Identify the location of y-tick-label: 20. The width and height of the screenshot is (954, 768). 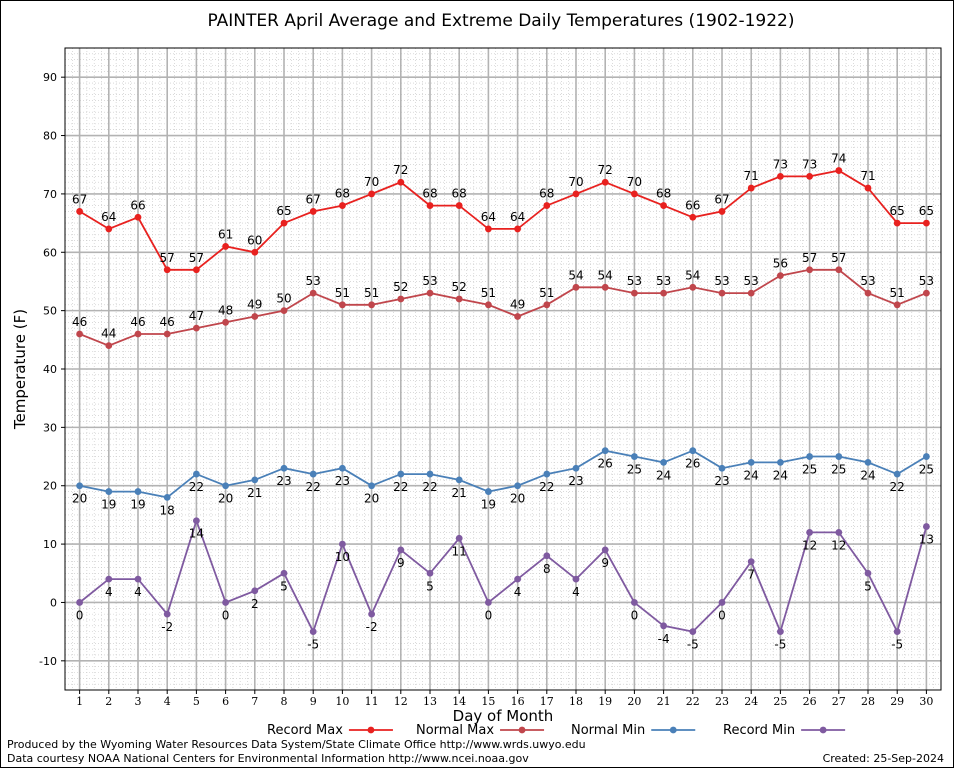
(50, 486).